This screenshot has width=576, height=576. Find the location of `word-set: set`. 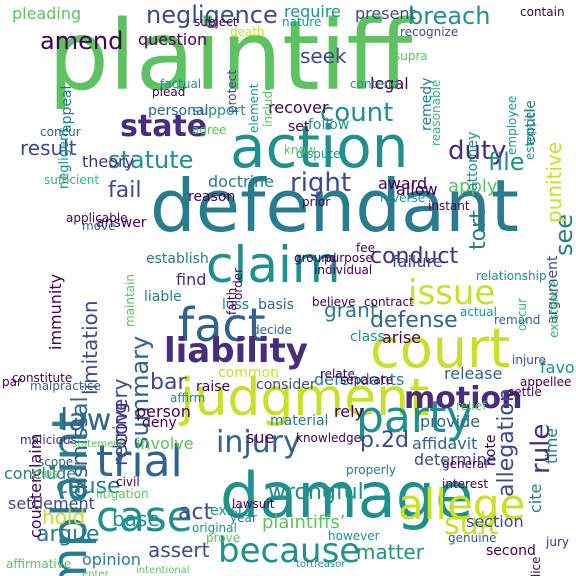

word-set: set is located at coordinates (299, 127).